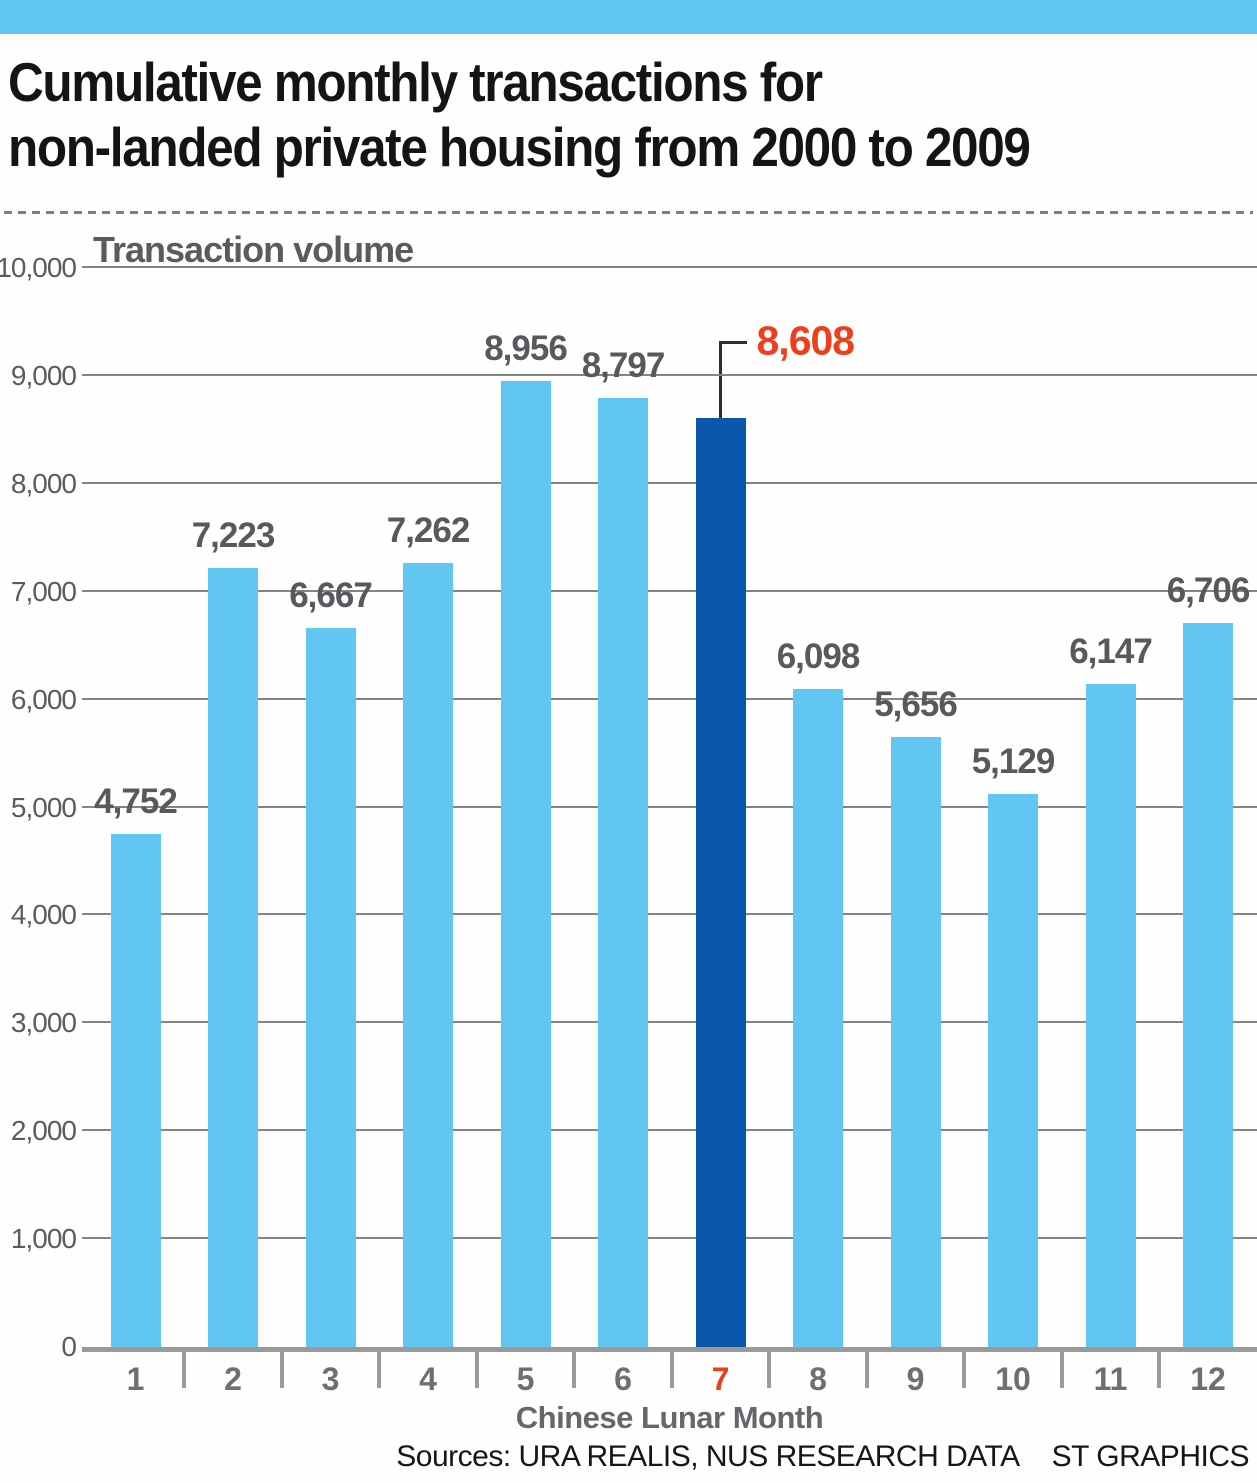 The width and height of the screenshot is (1257, 1483). Describe the element at coordinates (628, 17) in the screenshot. I see `header-accent-bar` at that location.